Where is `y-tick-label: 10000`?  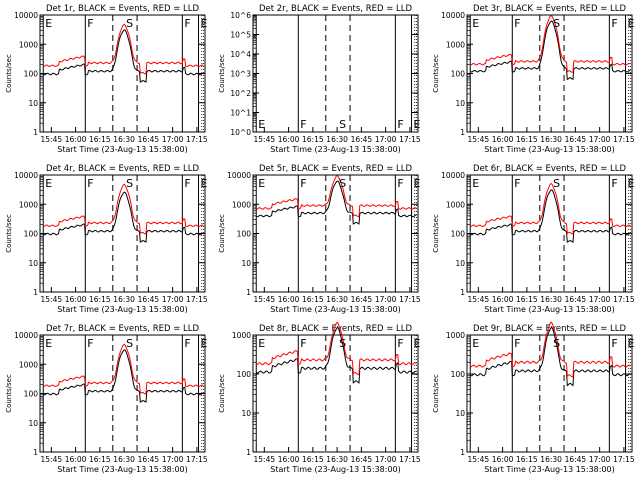 y-tick-label: 10000 is located at coordinates (26, 175).